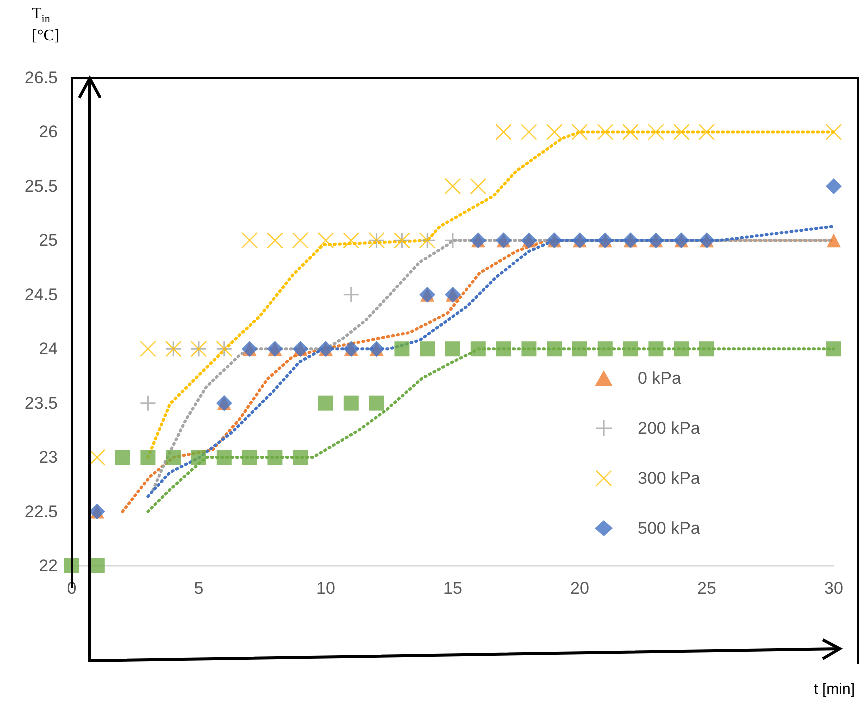  Describe the element at coordinates (48, 566) in the screenshot. I see `y-tick-label: 22` at that location.